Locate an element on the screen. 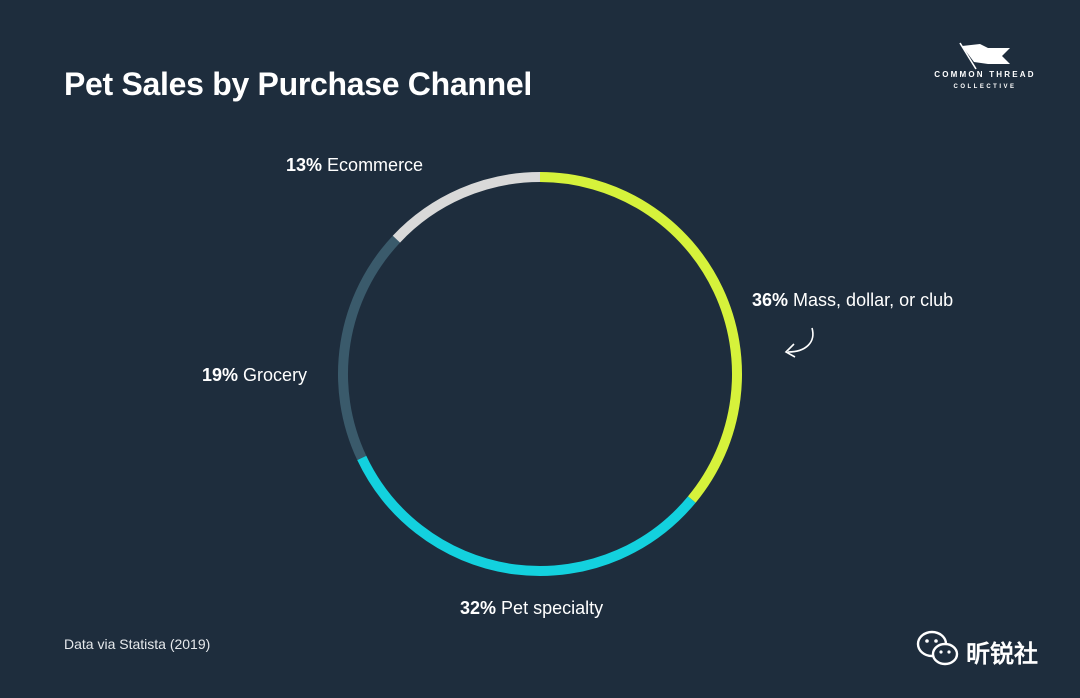 This screenshot has width=1080, height=698. slice-label-grocery: 19% Grocery is located at coordinates (254, 375).